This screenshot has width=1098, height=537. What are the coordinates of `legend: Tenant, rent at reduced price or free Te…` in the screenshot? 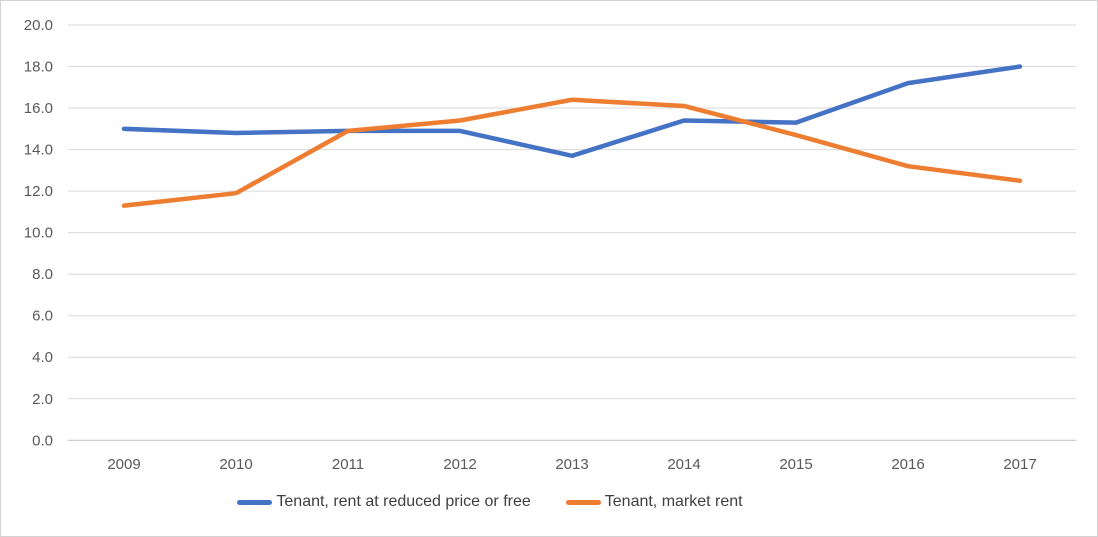 It's located at (519, 502).